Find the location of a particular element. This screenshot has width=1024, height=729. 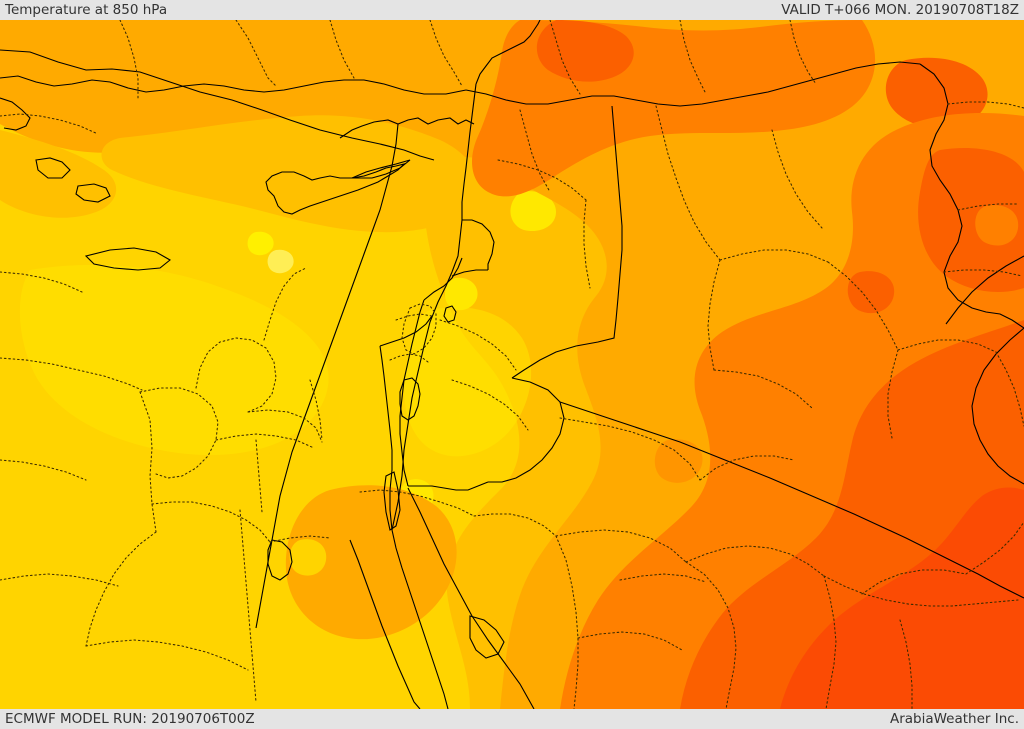

page-title: Temperature at 850 hPa is located at coordinates (86, 10).